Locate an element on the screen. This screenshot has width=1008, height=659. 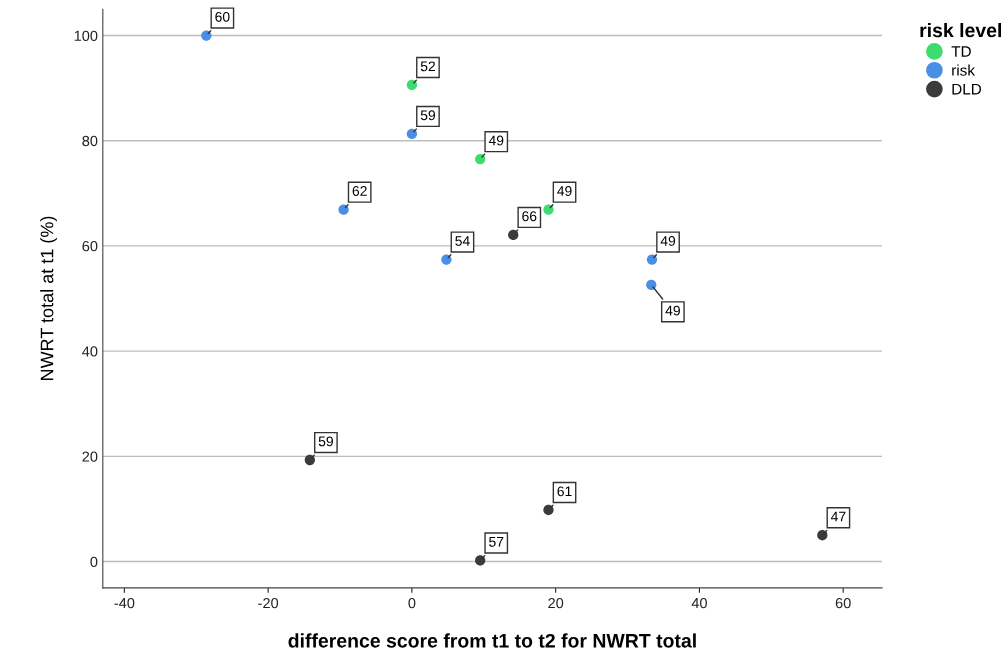
annotation: 60 is located at coordinates (222, 16).